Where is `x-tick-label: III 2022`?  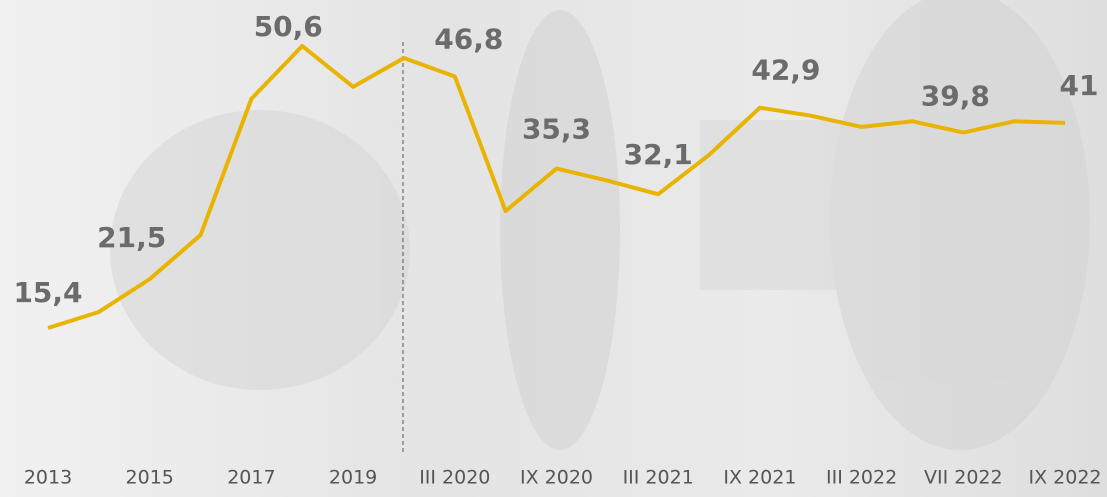
x-tick-label: III 2022 is located at coordinates (861, 478).